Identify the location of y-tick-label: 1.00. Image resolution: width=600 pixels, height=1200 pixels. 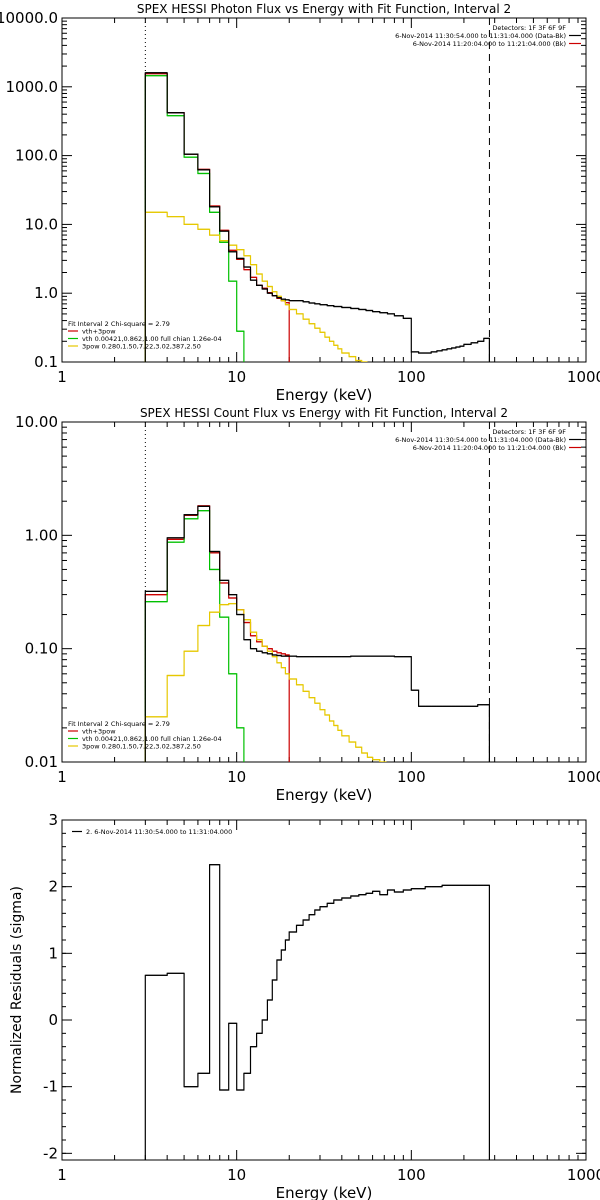
(41, 535).